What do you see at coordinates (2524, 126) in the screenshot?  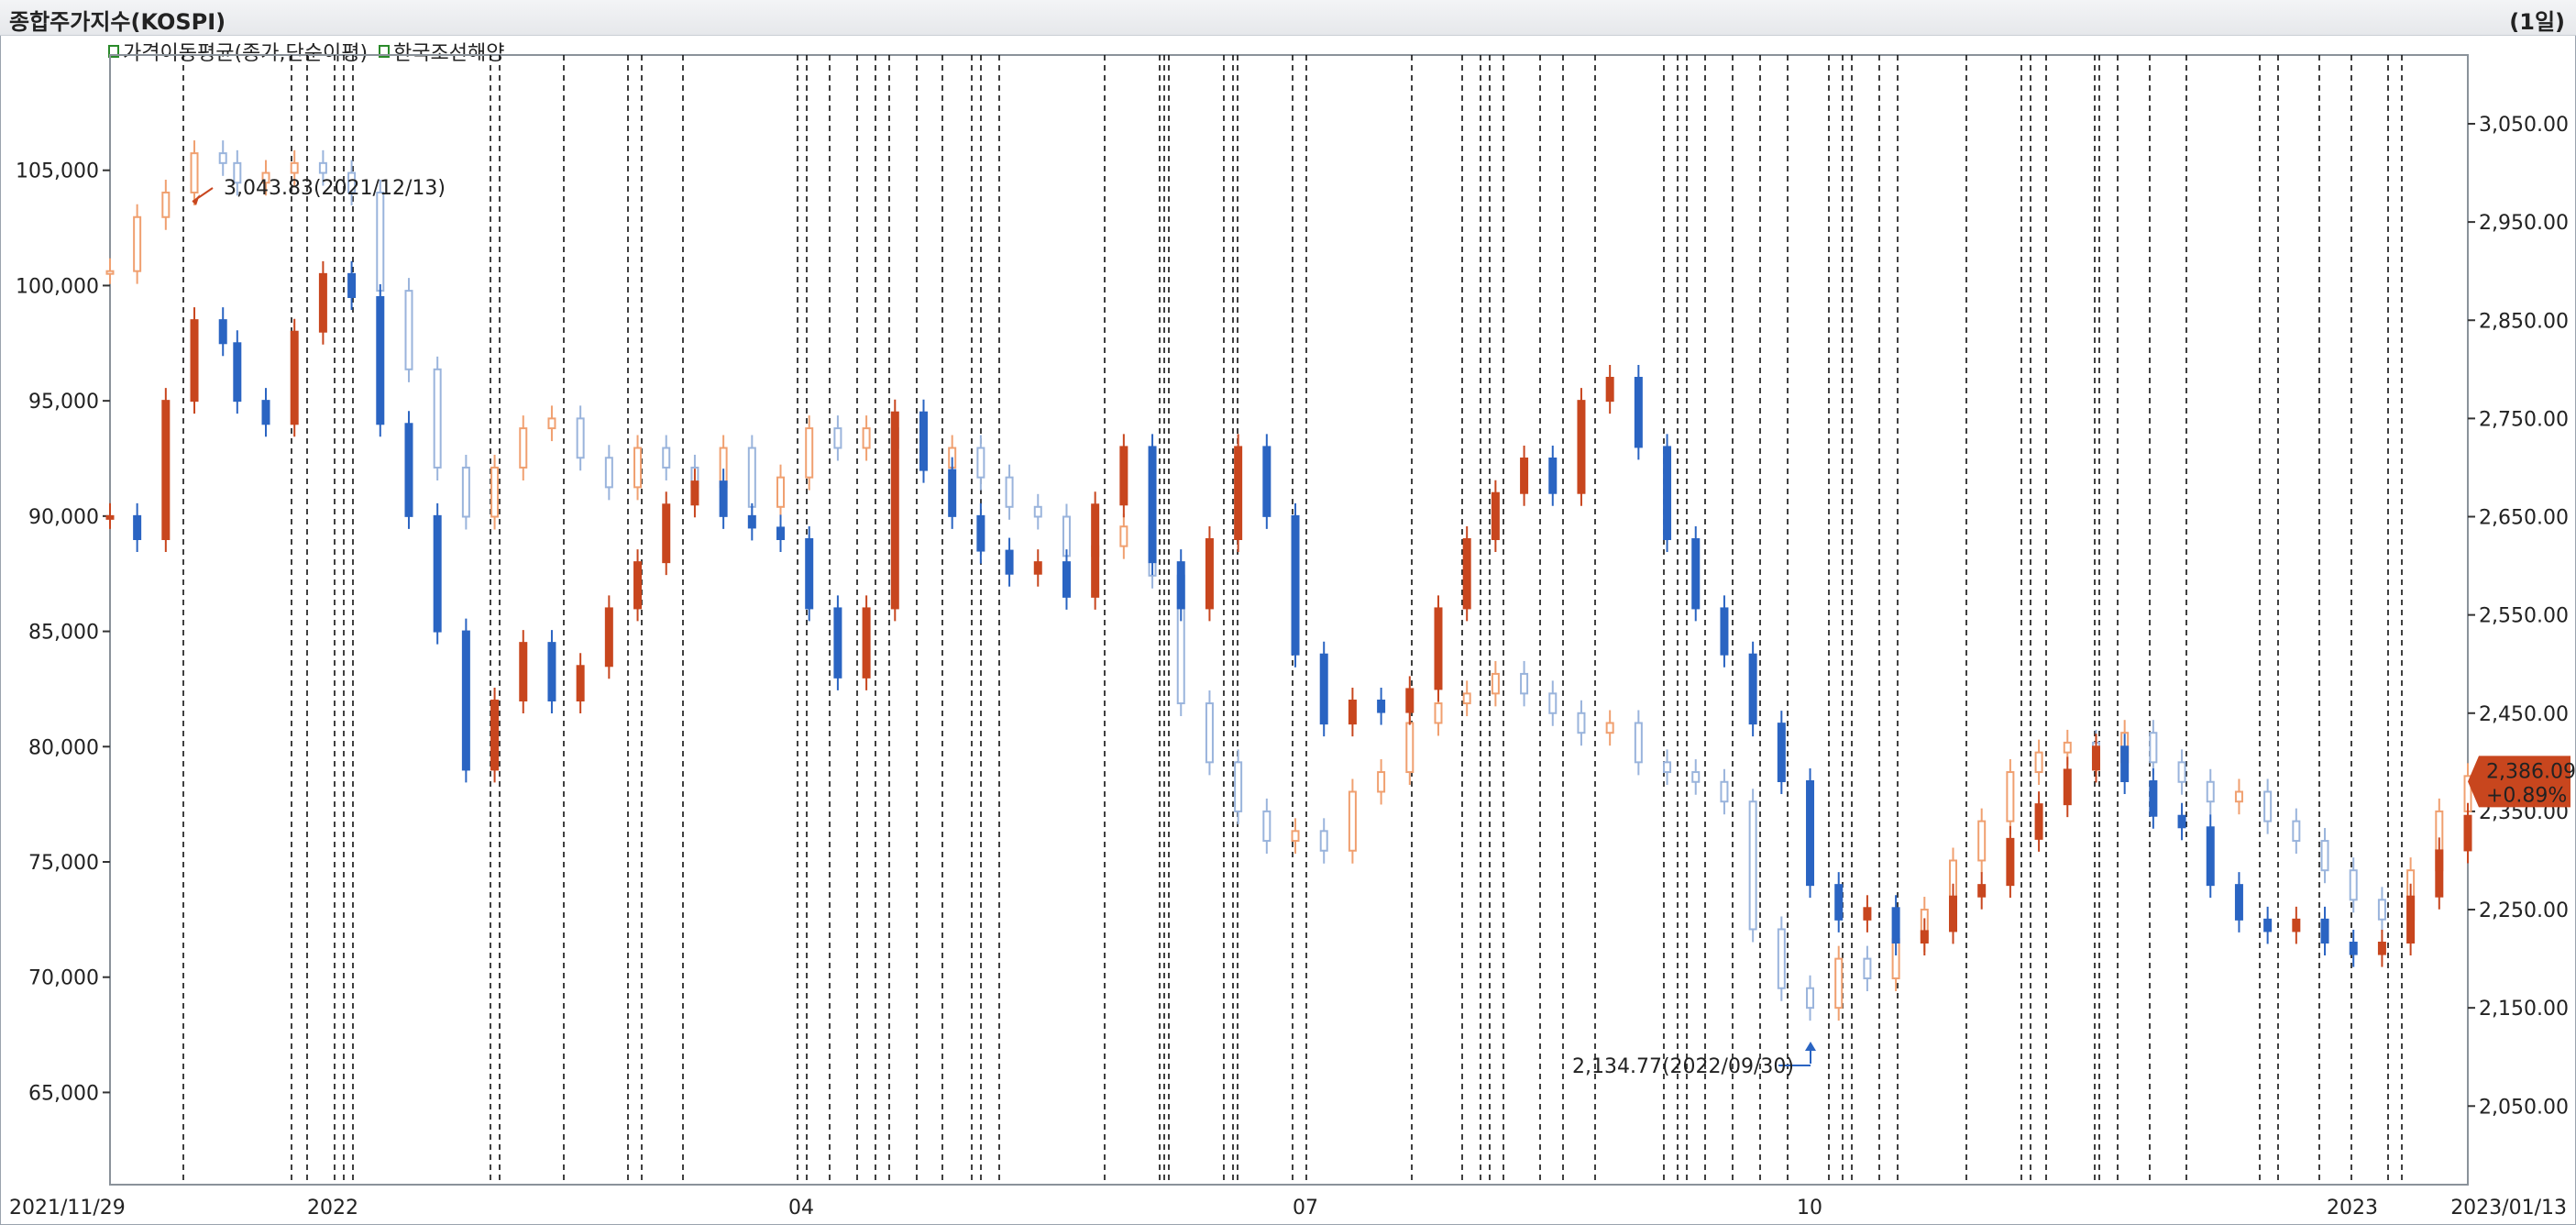 I see `right-axis-tick-label: 3,050.00` at bounding box center [2524, 126].